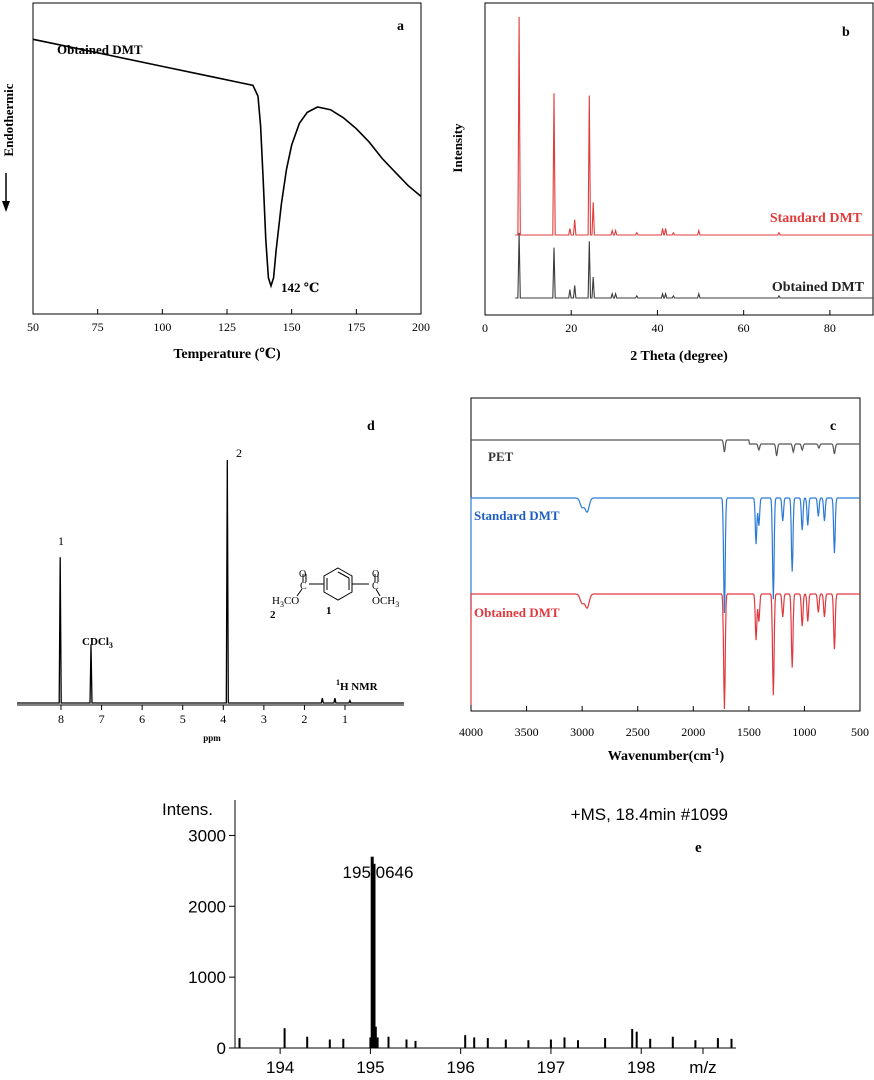 This screenshot has height=1080, width=874. I want to click on dsc-x-tick-label: 150, so click(292, 327).